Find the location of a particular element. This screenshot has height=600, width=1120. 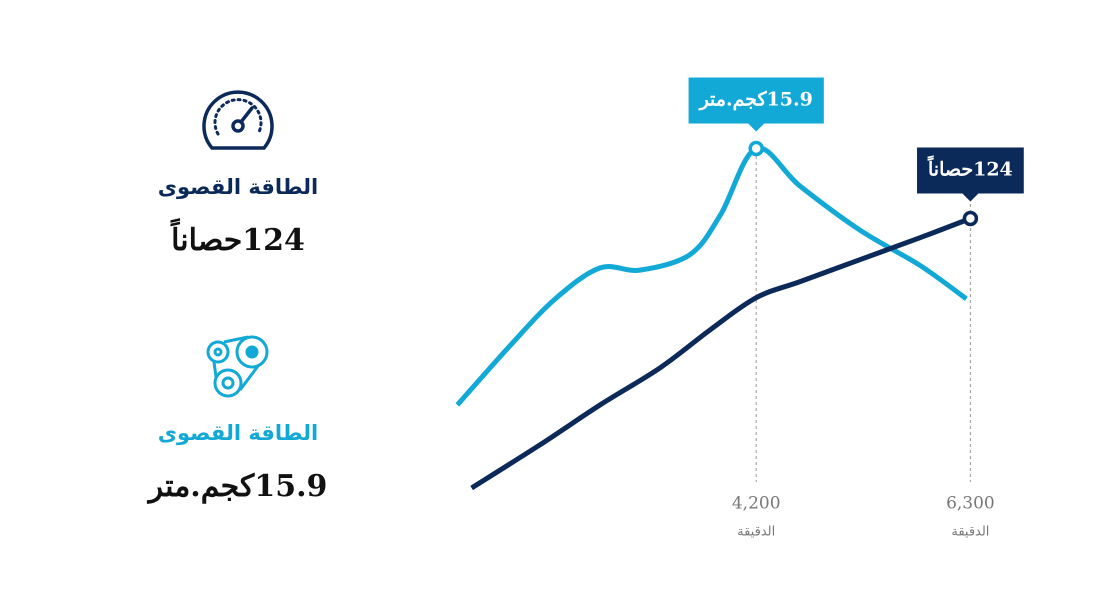

callout: 15.9كجم.متر is located at coordinates (756, 104).